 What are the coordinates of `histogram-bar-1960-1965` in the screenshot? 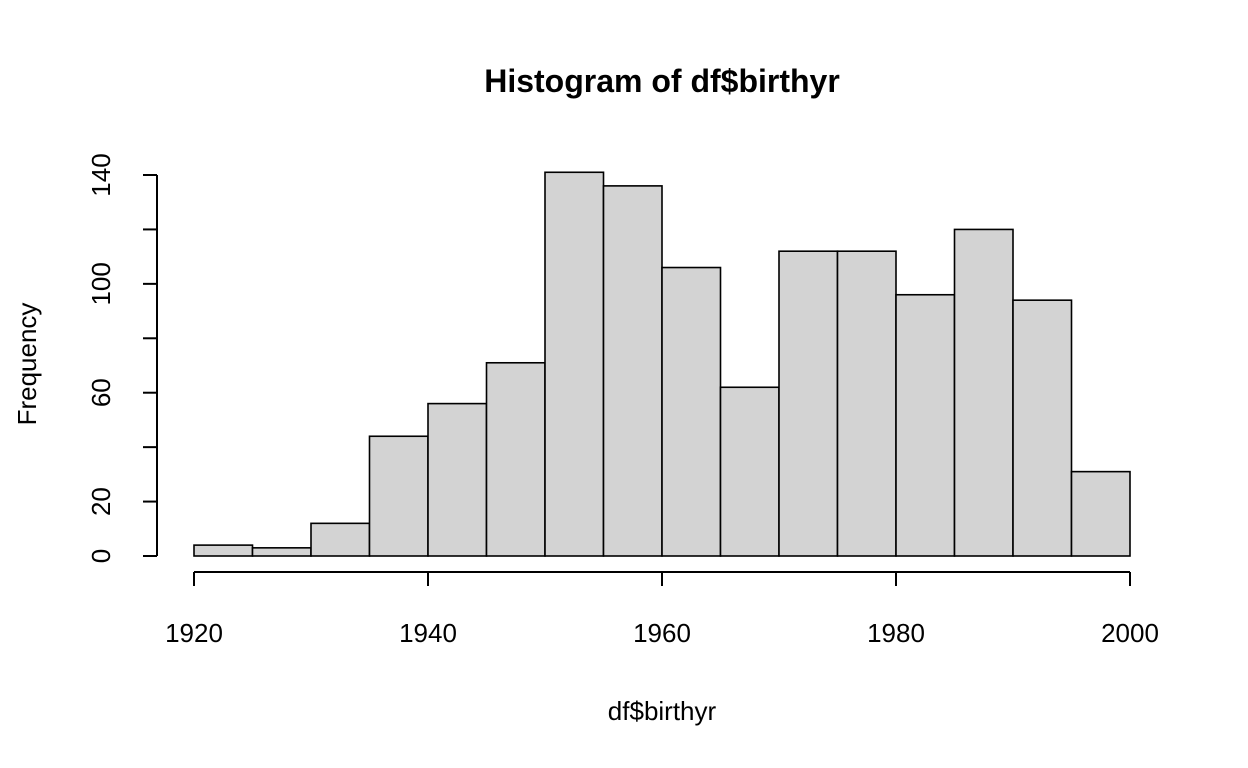 It's located at (691, 411).